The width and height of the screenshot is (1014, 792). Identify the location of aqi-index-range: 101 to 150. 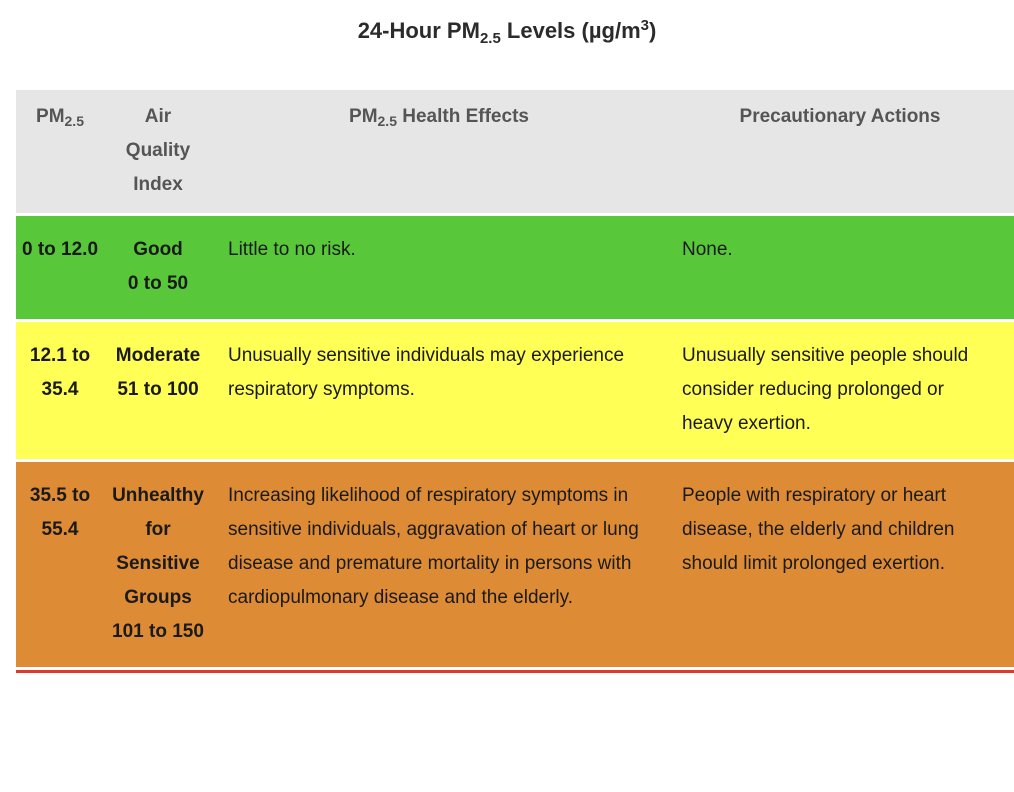
(158, 631).